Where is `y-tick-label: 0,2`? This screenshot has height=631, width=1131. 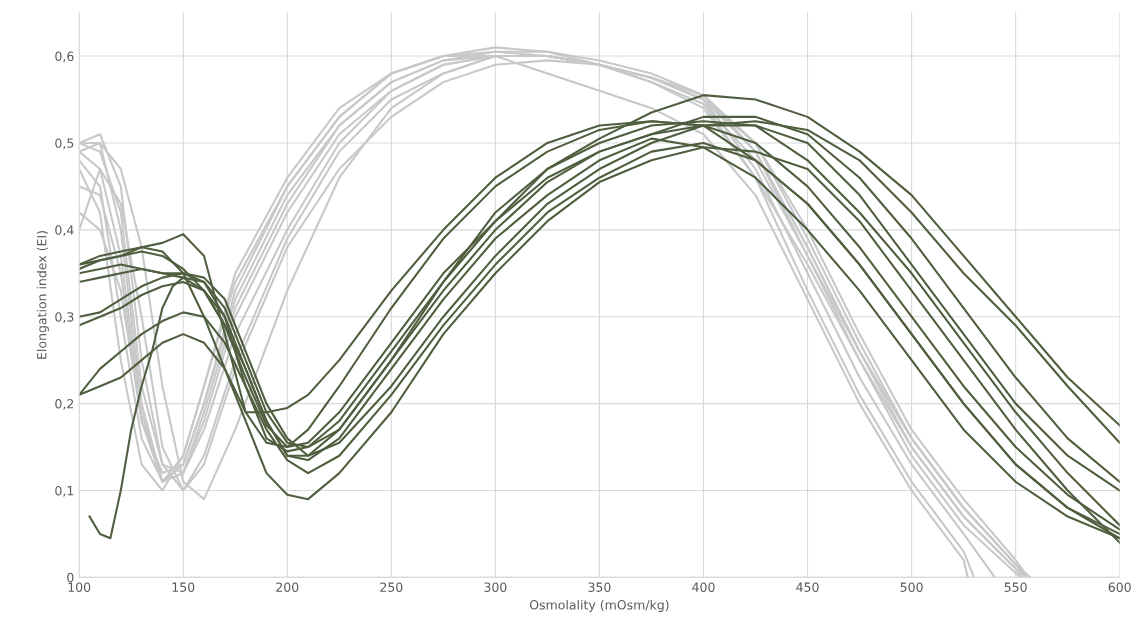
y-tick-label: 0,2 is located at coordinates (64, 404).